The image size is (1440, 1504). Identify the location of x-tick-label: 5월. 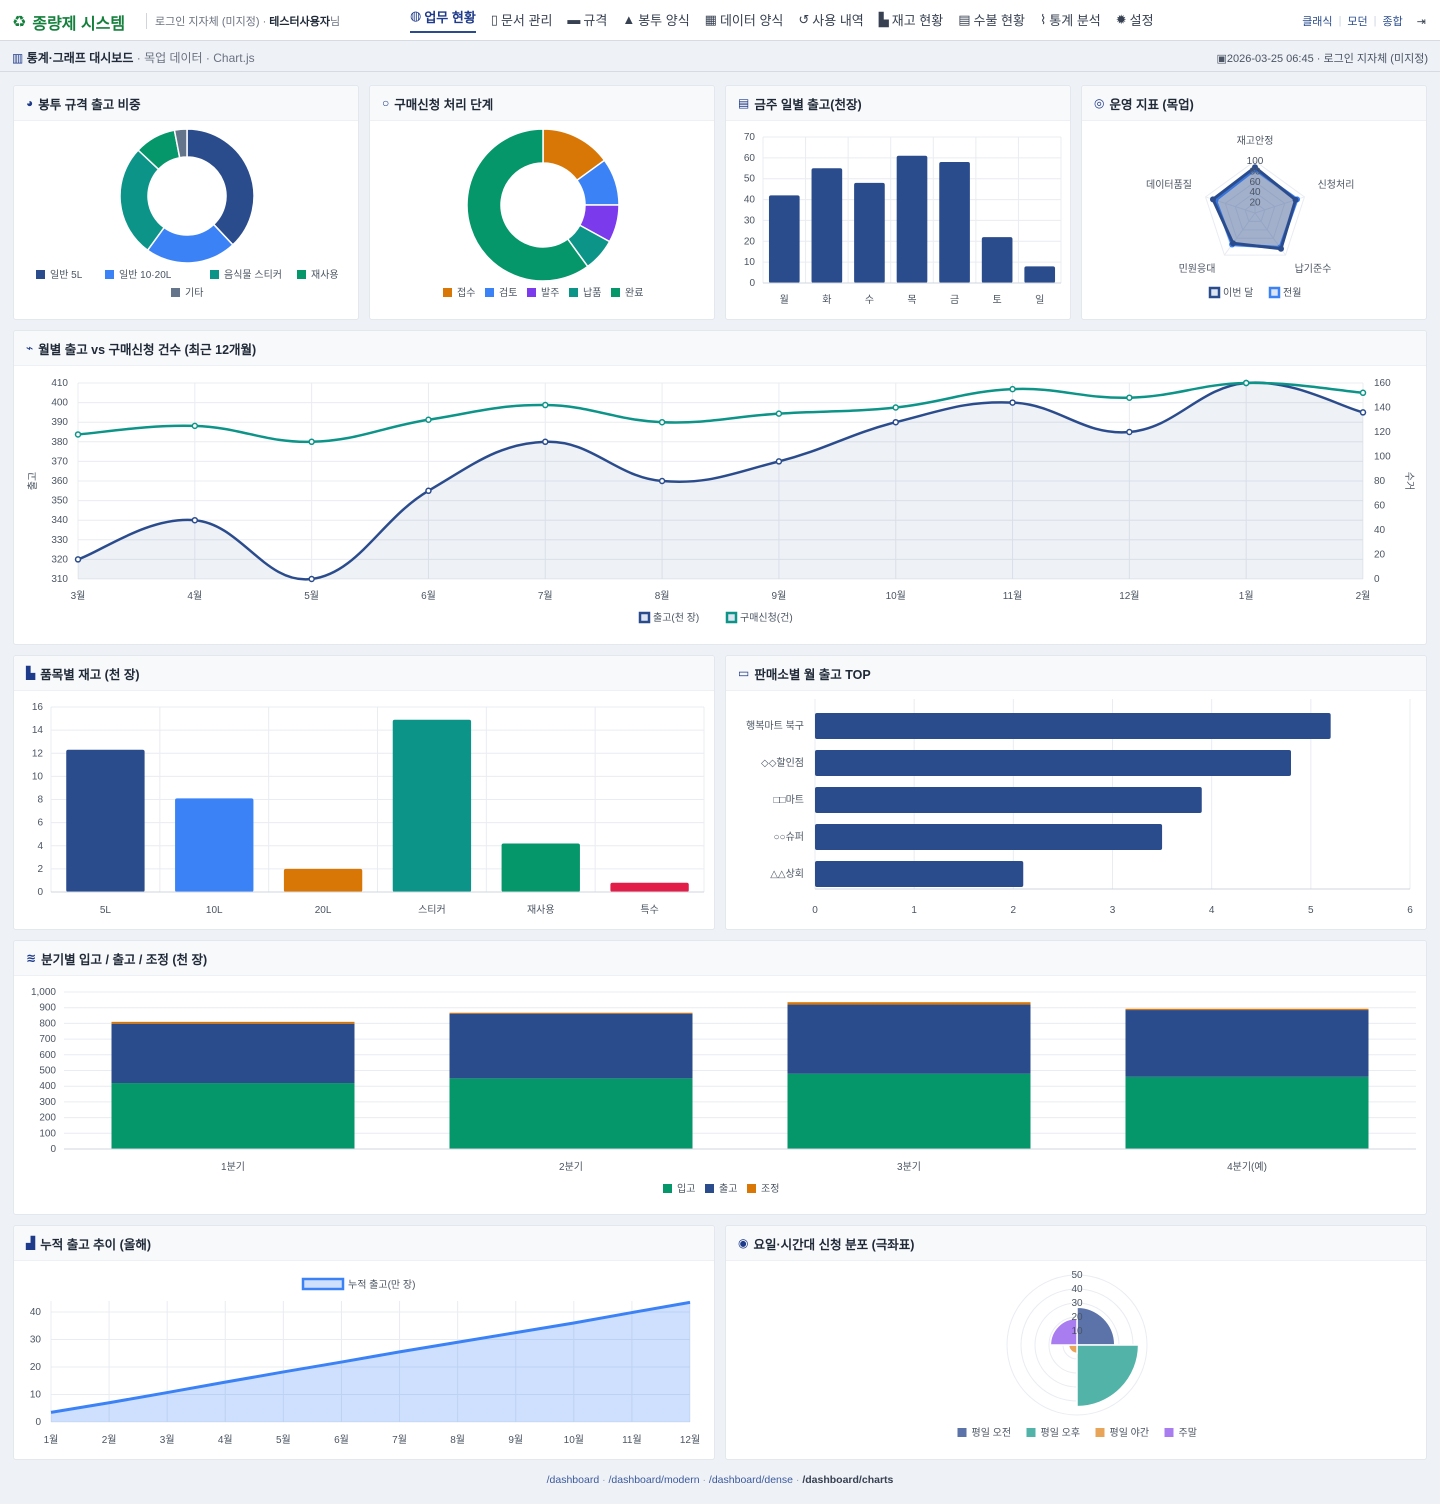
(283, 1440).